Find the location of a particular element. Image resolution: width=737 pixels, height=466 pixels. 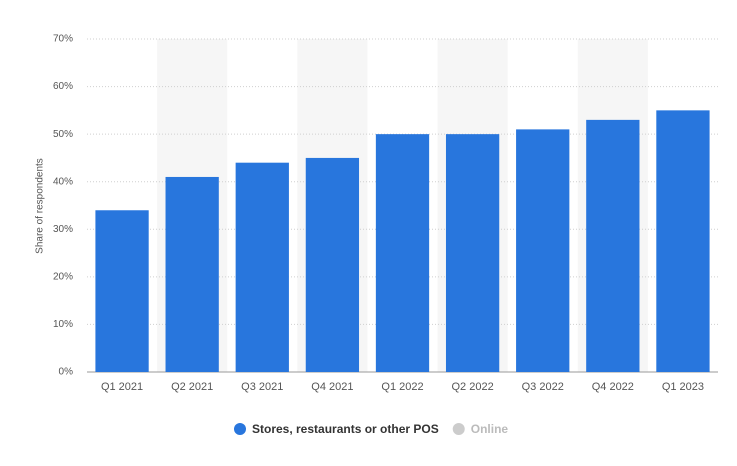

y-tick-label: 70% is located at coordinates (63, 39).